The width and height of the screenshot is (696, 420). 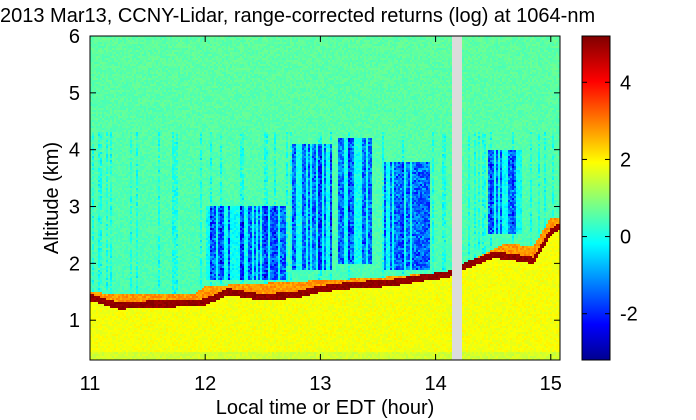 I want to click on x-tick-label: 15, so click(x=551, y=384).